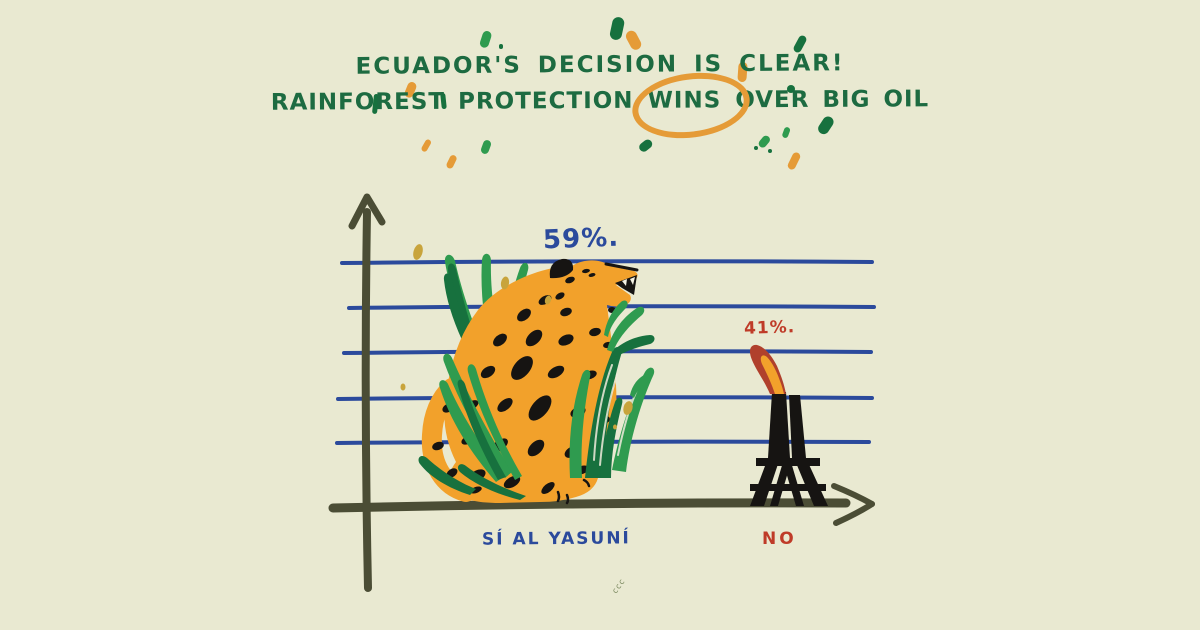  What do you see at coordinates (472, 426) in the screenshot?
I see `rainforest-plants-left` at bounding box center [472, 426].